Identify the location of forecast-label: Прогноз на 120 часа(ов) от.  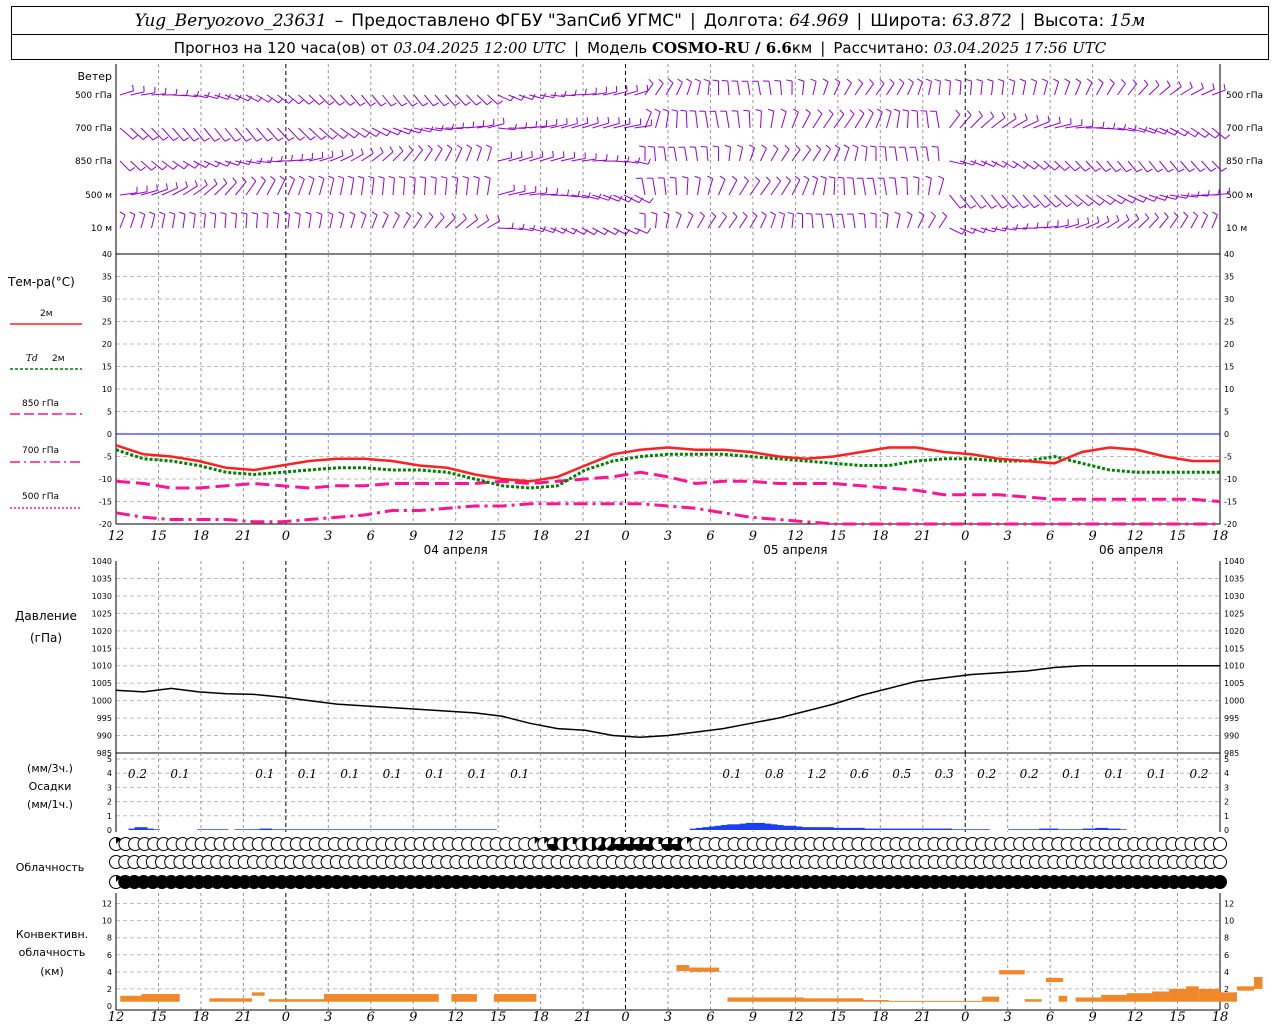
(281, 47).